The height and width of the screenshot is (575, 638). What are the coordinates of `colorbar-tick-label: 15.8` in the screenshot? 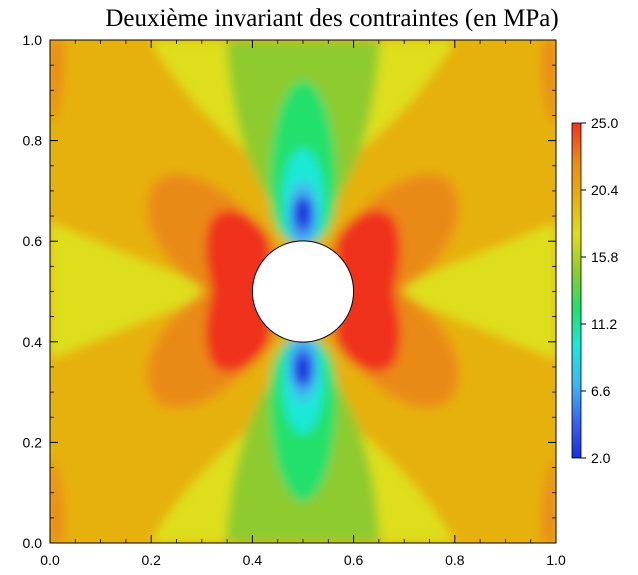 It's located at (604, 257).